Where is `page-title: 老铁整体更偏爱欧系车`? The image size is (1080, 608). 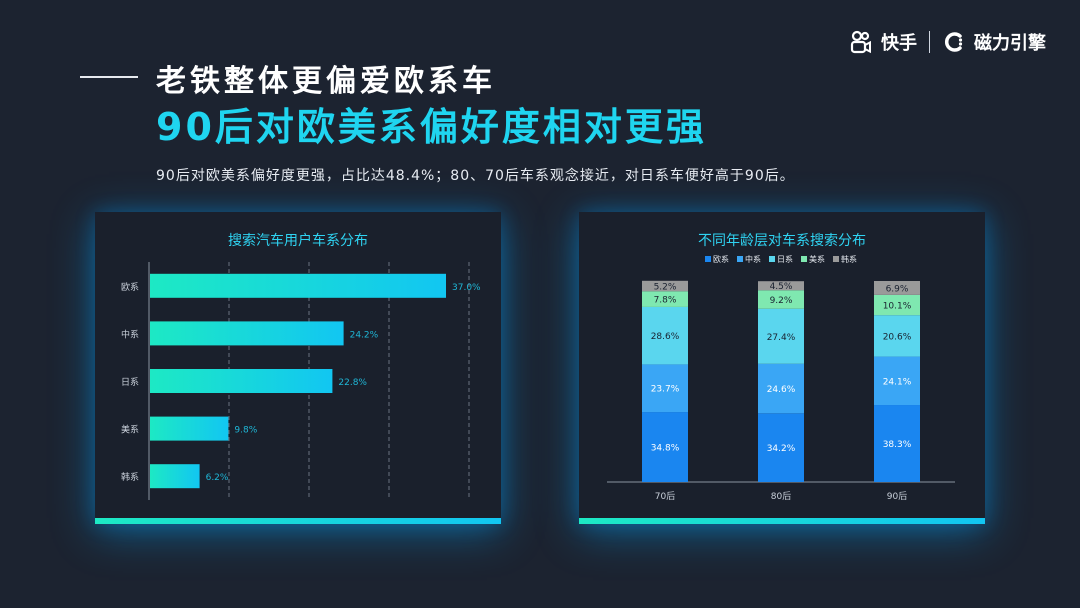 page-title: 老铁整体更偏爱欧系车 is located at coordinates (326, 81).